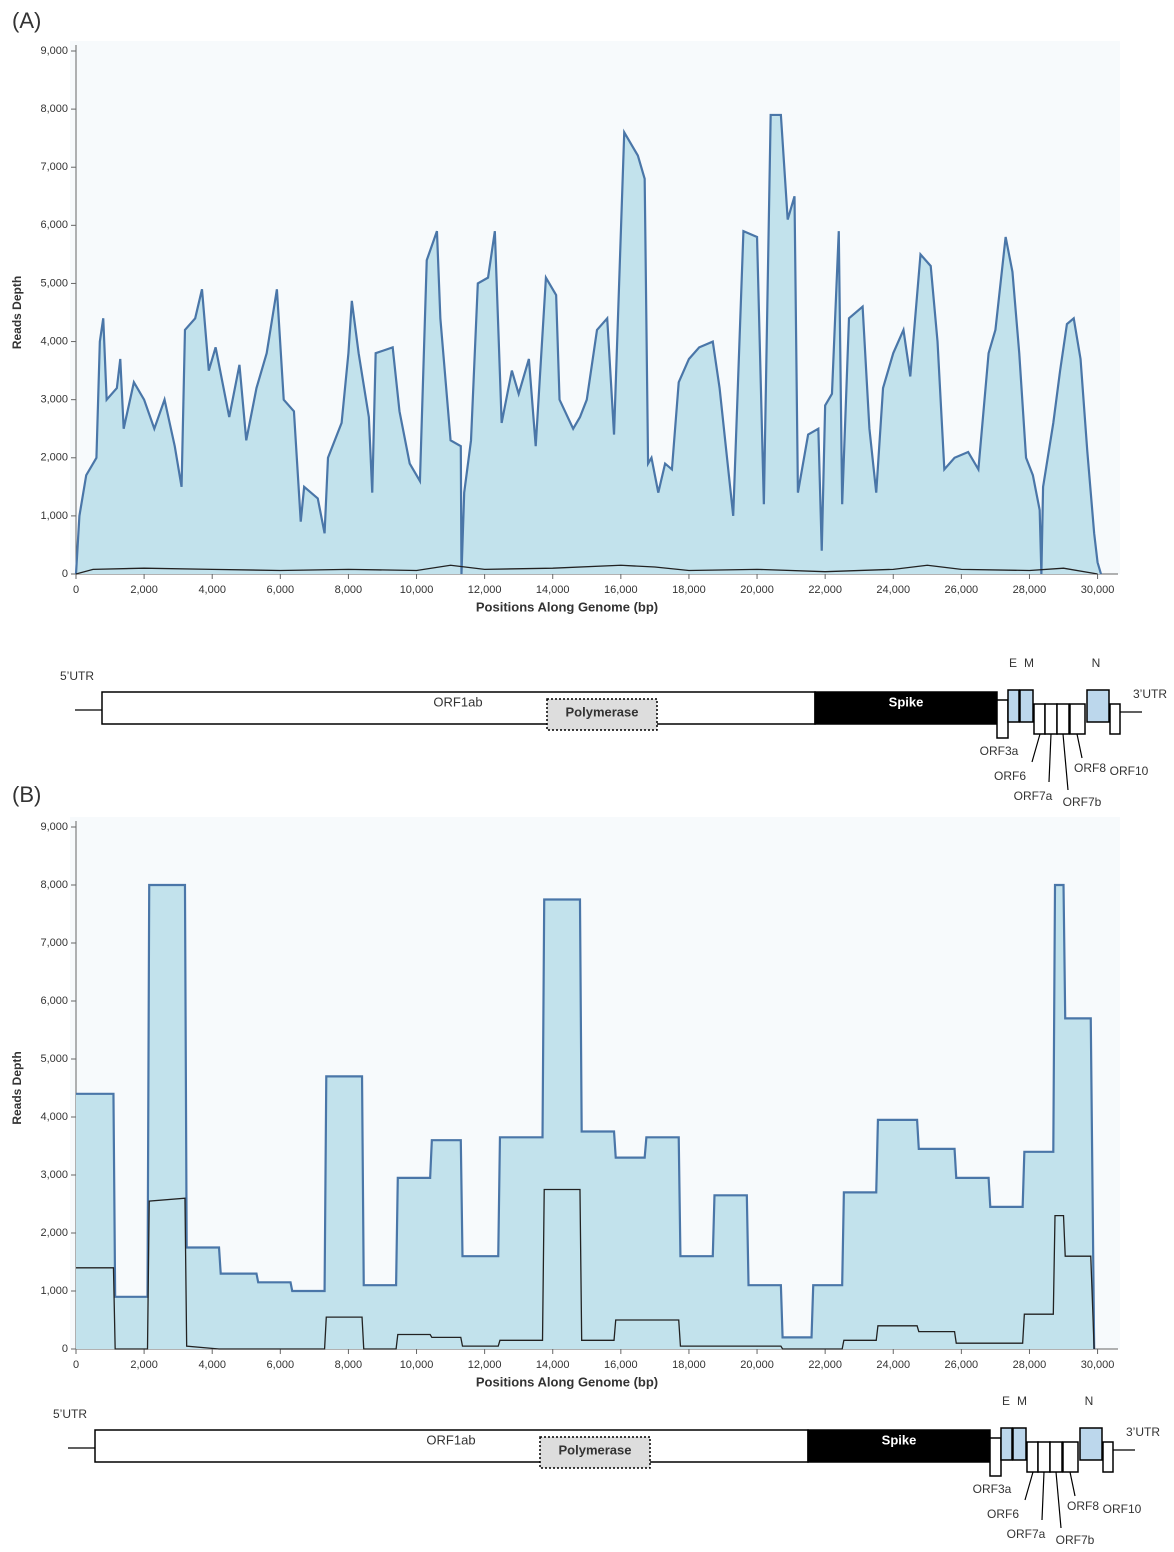 The width and height of the screenshot is (1174, 1552). What do you see at coordinates (417, 1365) in the screenshot?
I see `x-tick-label: 10,000` at bounding box center [417, 1365].